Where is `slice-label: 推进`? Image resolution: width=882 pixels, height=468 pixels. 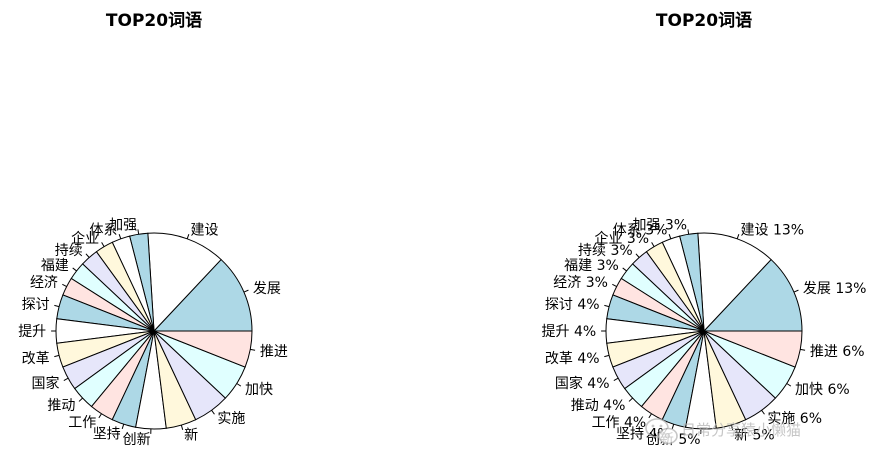 slice-label: 推进 is located at coordinates (274, 352).